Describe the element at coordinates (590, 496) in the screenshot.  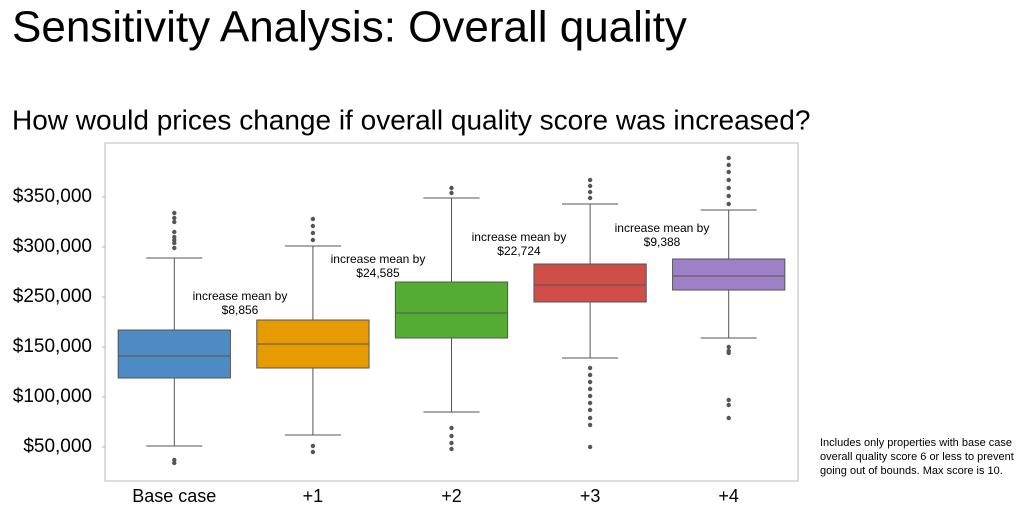
I see `x-tick-label: +3` at that location.